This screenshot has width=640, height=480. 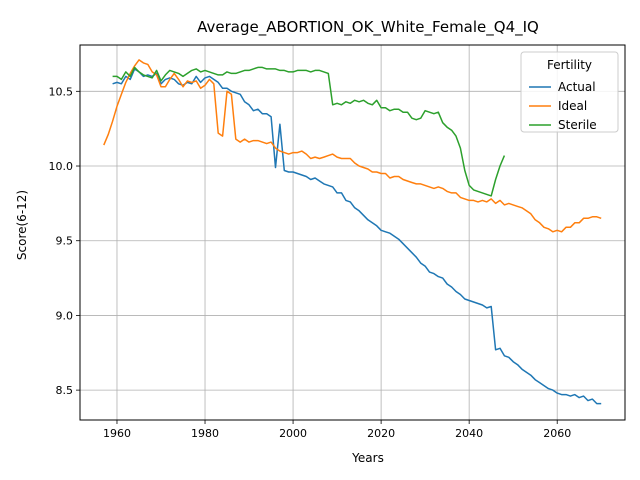 What do you see at coordinates (61, 166) in the screenshot?
I see `y-tick-label: 10.0` at bounding box center [61, 166].